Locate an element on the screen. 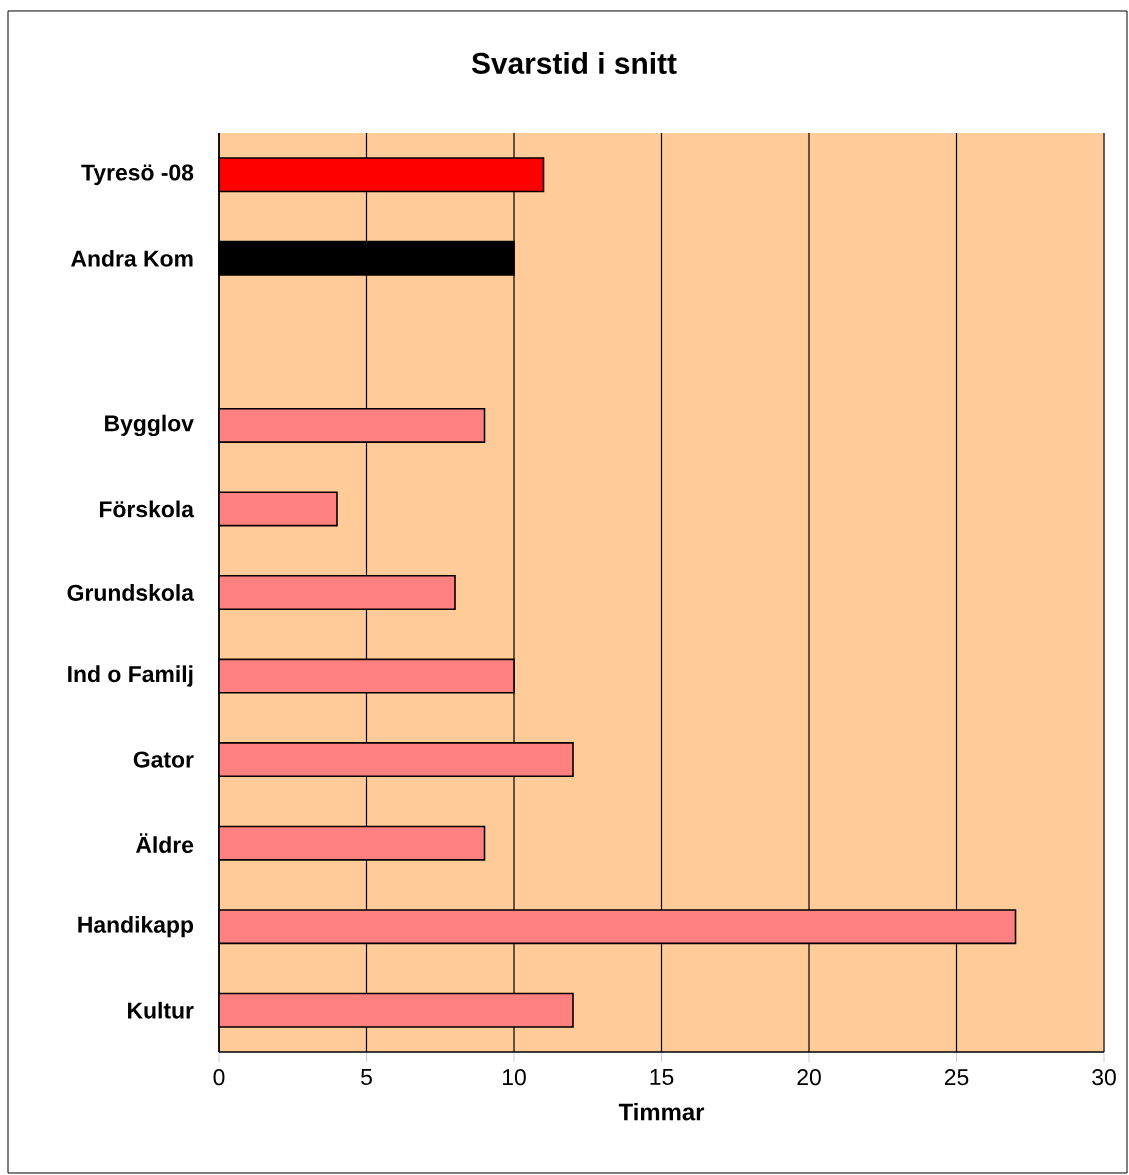 The width and height of the screenshot is (1129, 1175). y-tick-label: Kultur is located at coordinates (161, 1010).